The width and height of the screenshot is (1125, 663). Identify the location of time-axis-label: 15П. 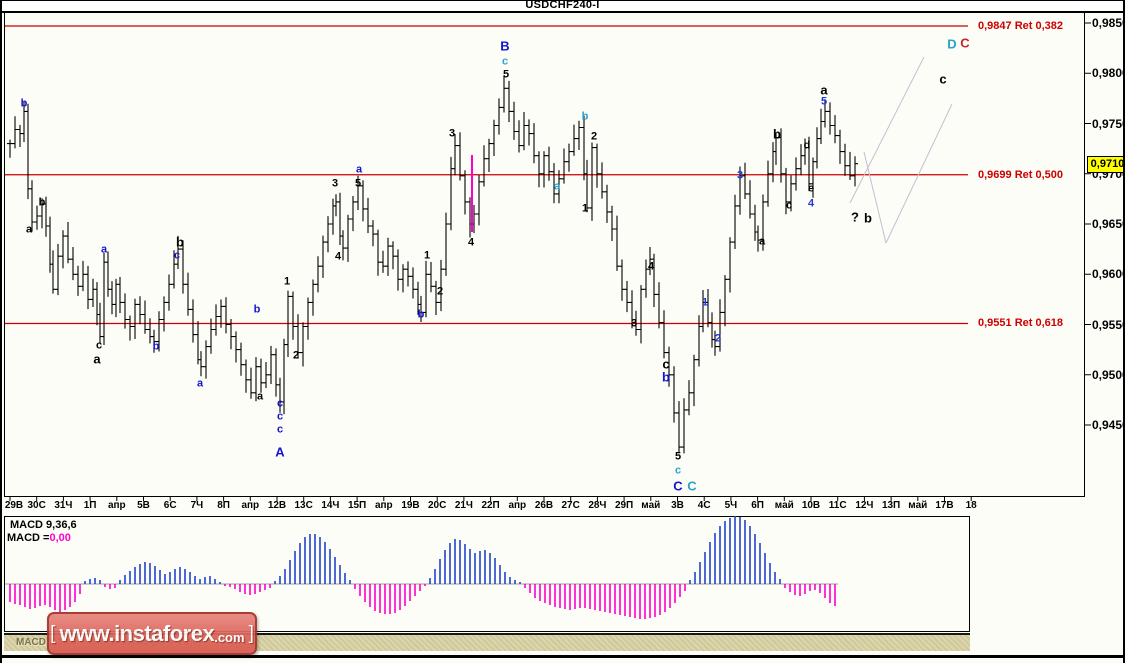
(357, 505).